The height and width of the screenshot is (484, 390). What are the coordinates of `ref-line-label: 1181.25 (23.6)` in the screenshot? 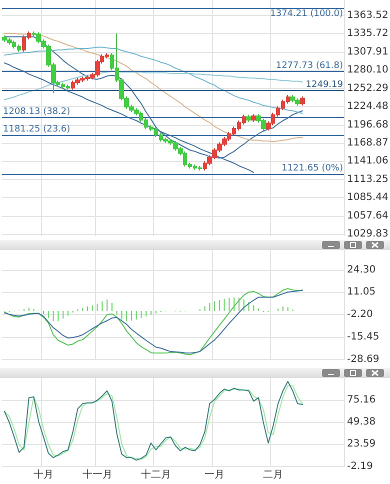 It's located at (36, 129).